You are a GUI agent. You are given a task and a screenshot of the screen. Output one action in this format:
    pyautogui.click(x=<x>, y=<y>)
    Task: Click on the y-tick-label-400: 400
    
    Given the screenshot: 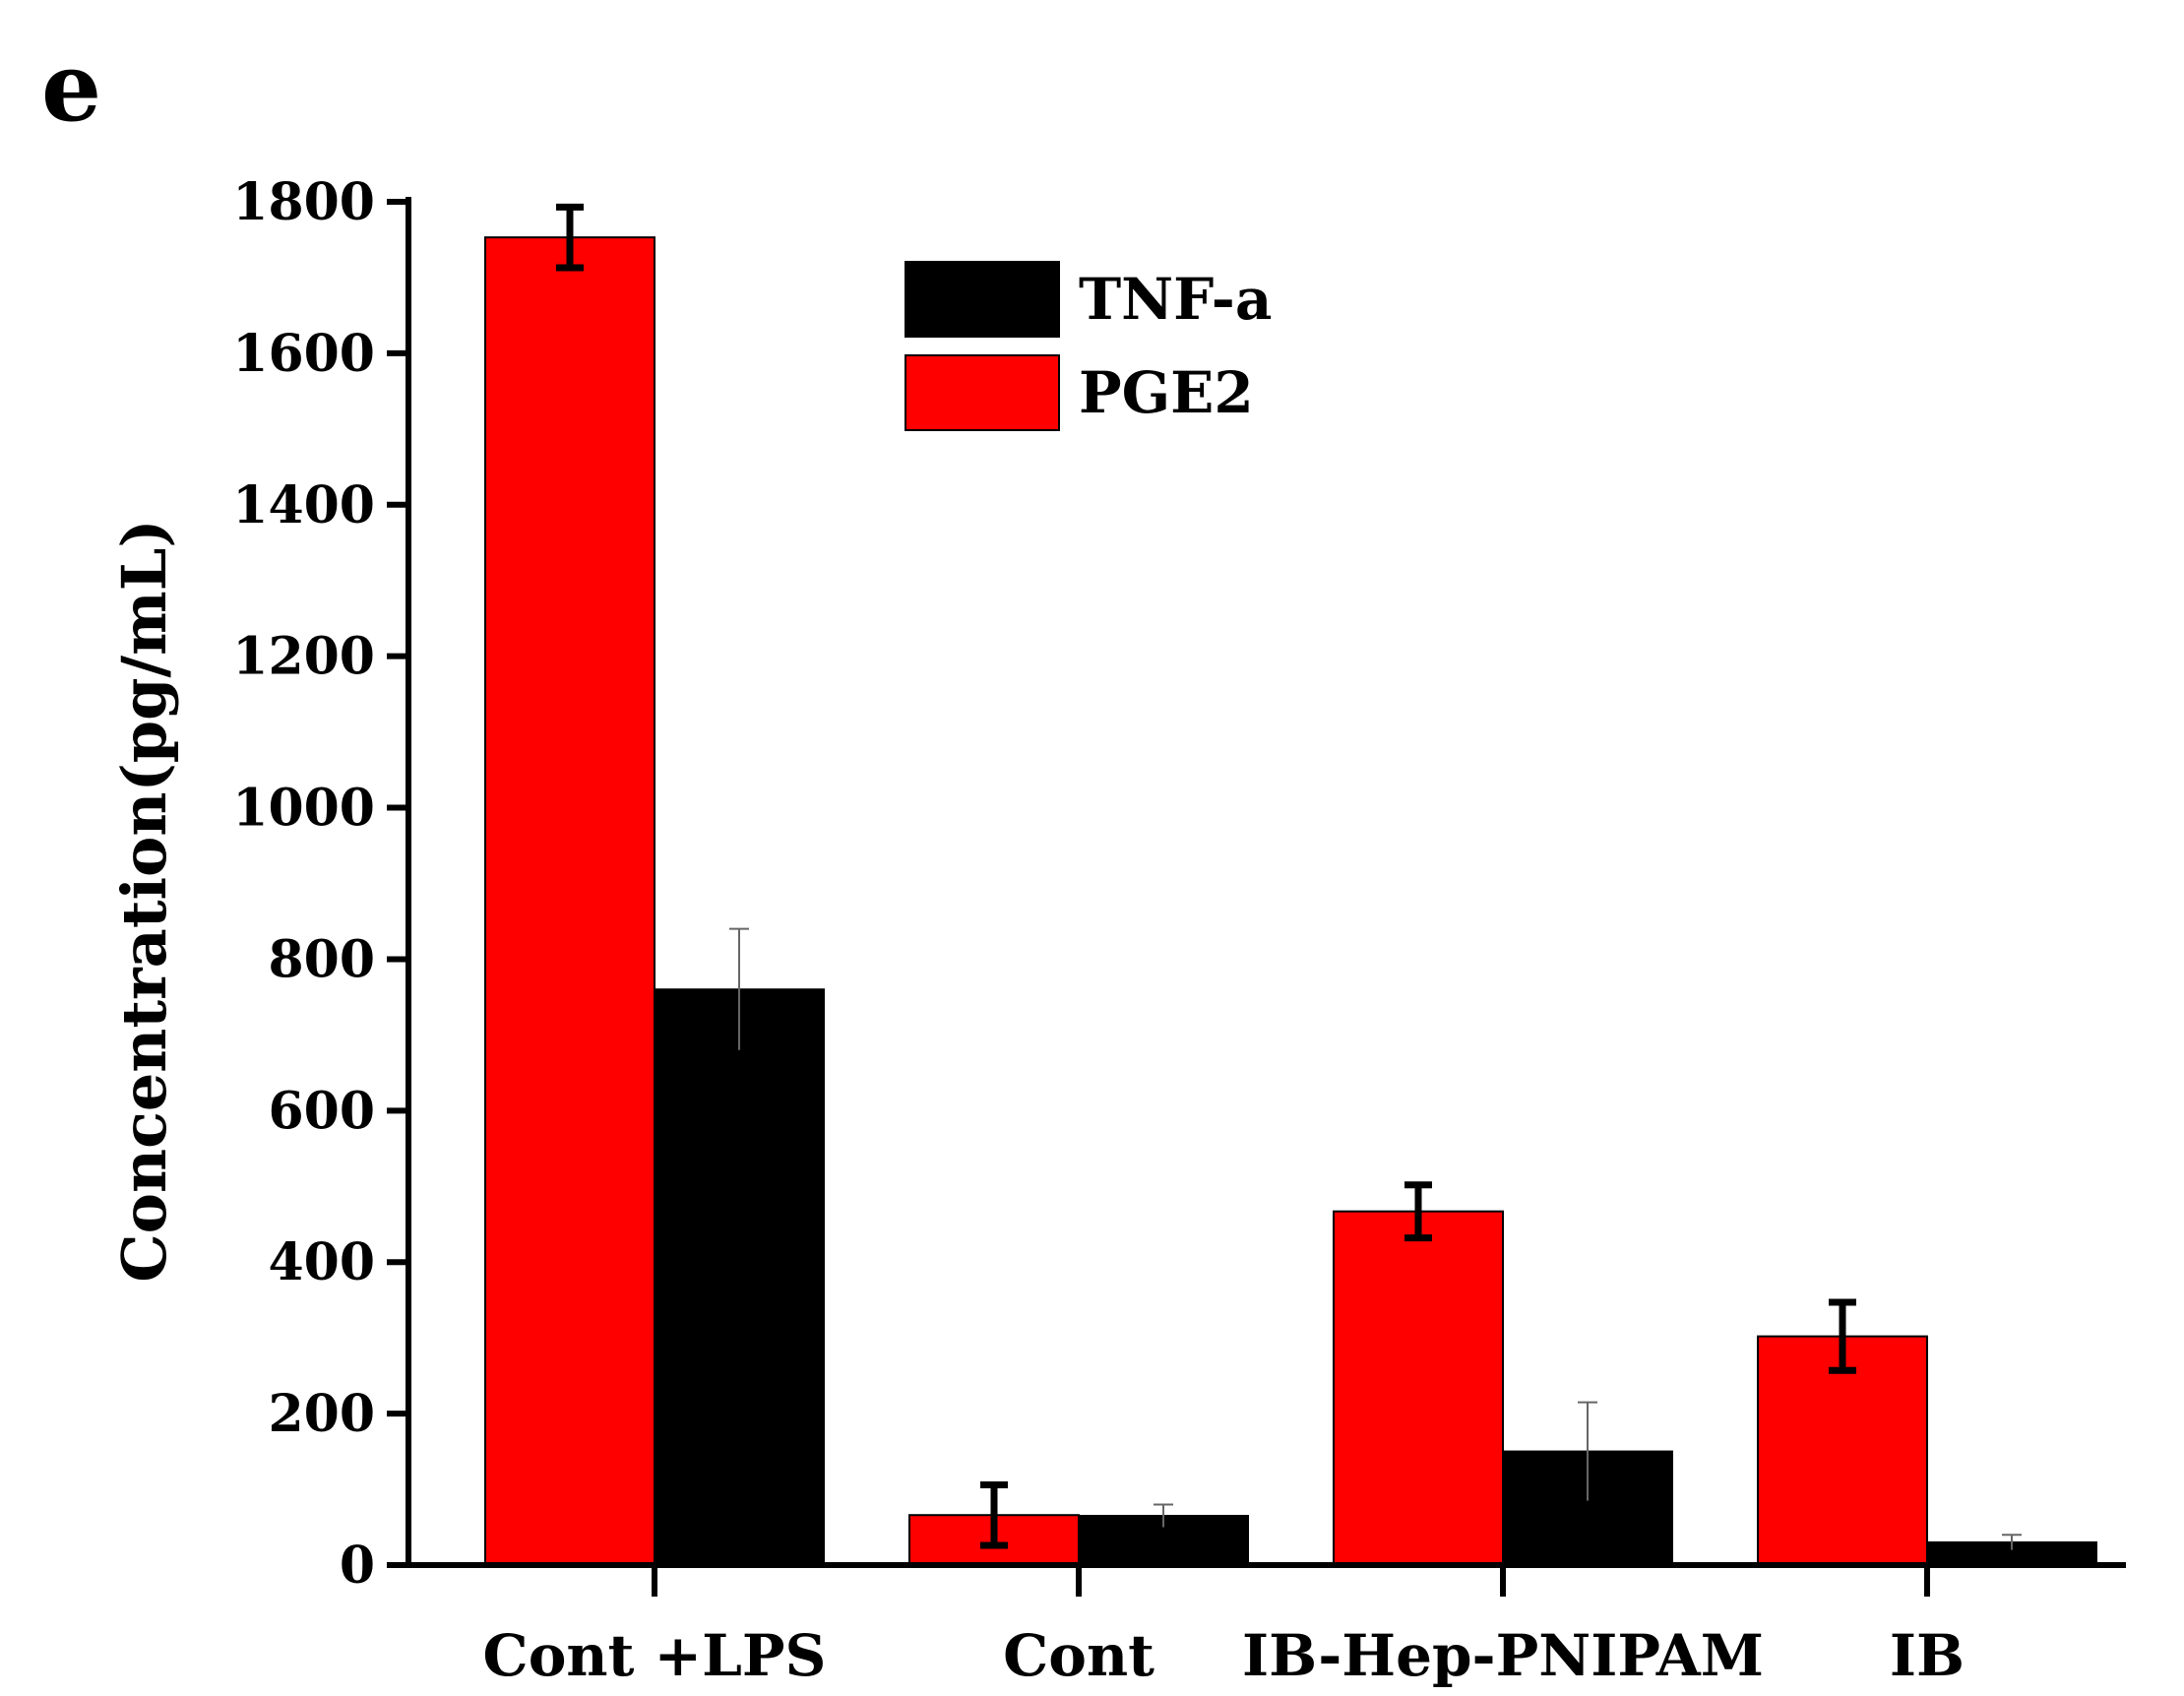 What is the action you would take?
    pyautogui.click(x=321, y=1262)
    